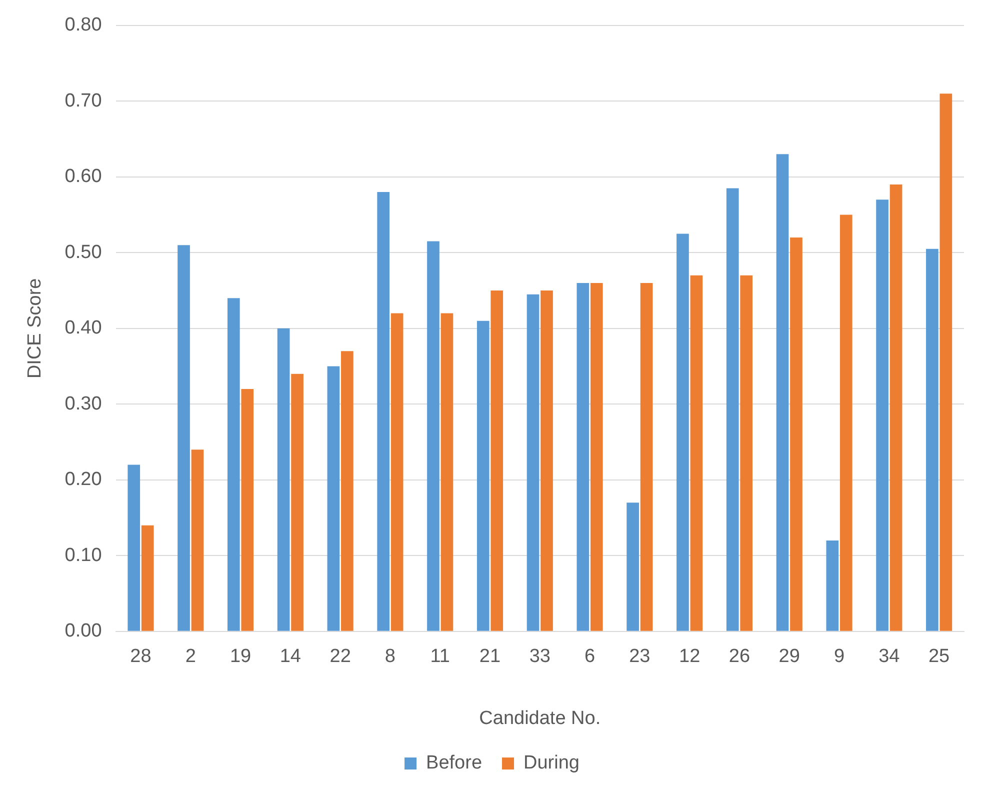 This screenshot has height=793, width=984. Describe the element at coordinates (83, 631) in the screenshot. I see `y-tick-label: 0.00` at that location.